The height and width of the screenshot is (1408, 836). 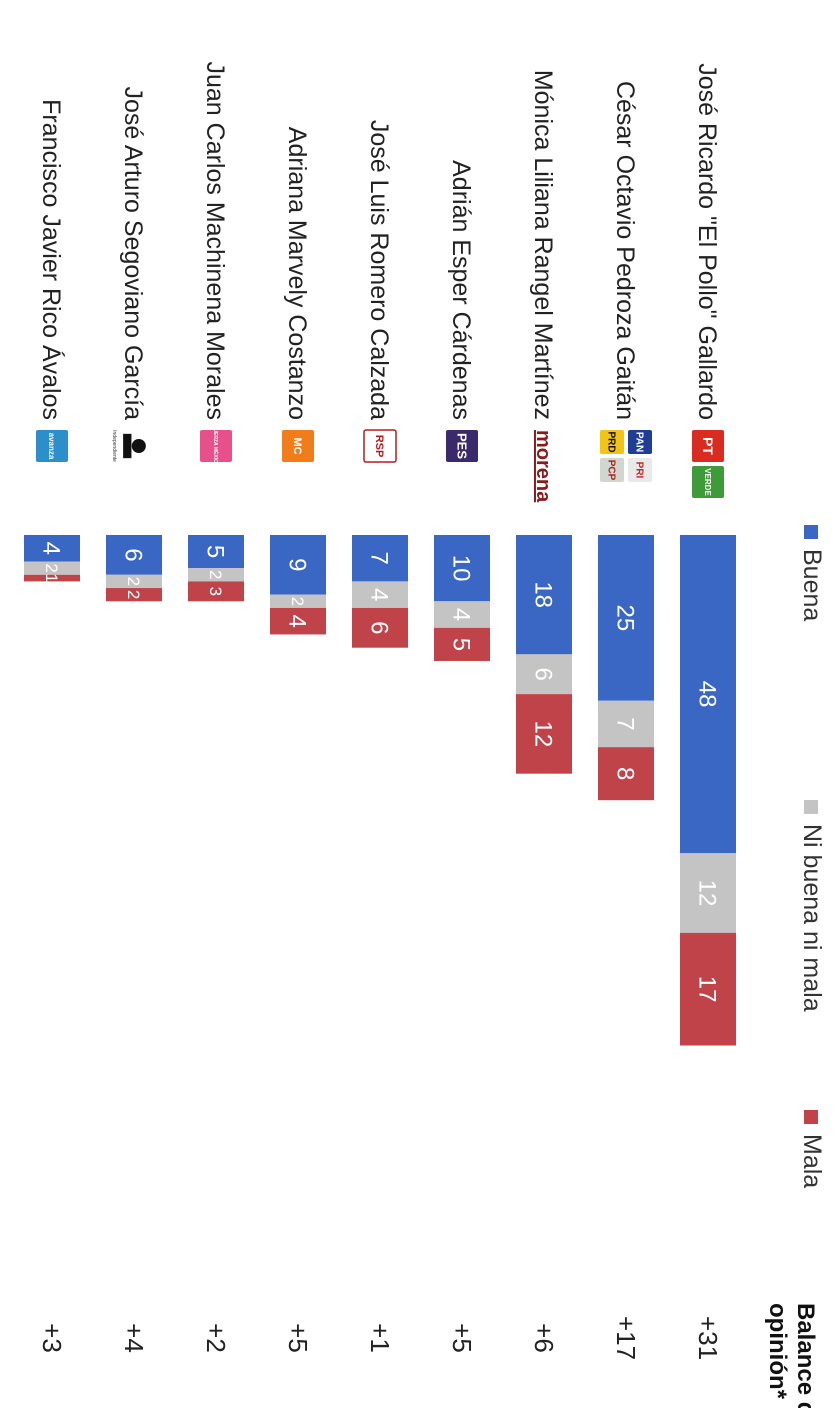 What do you see at coordinates (805, 1355) in the screenshot?
I see `balance-header-line1: Balance de` at bounding box center [805, 1355].